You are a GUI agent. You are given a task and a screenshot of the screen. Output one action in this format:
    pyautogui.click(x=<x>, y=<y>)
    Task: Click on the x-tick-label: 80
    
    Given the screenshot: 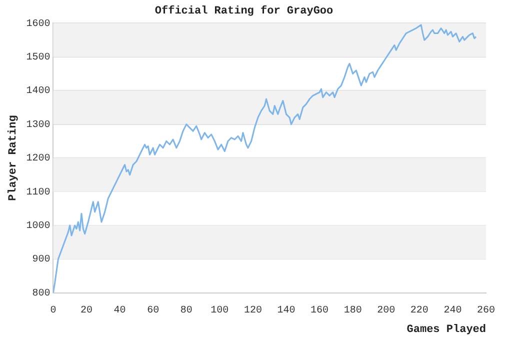 What is the action you would take?
    pyautogui.click(x=186, y=310)
    